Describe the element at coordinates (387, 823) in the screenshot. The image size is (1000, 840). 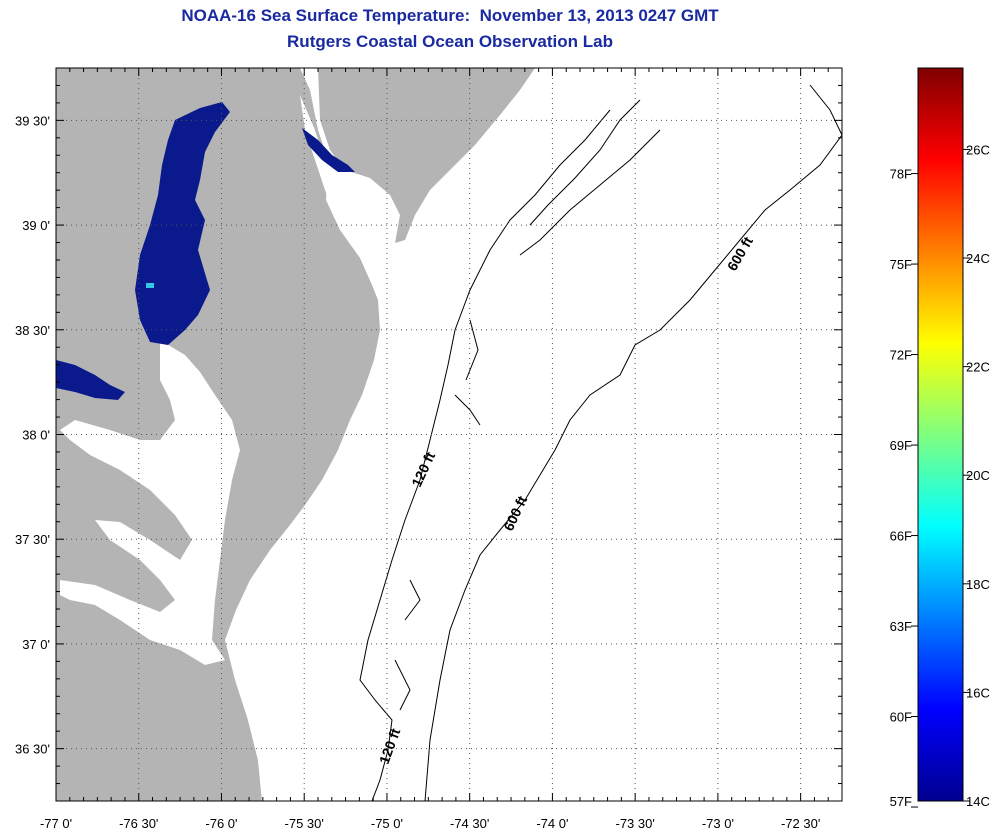
I see `lon-tick-label: -75 0'` at that location.